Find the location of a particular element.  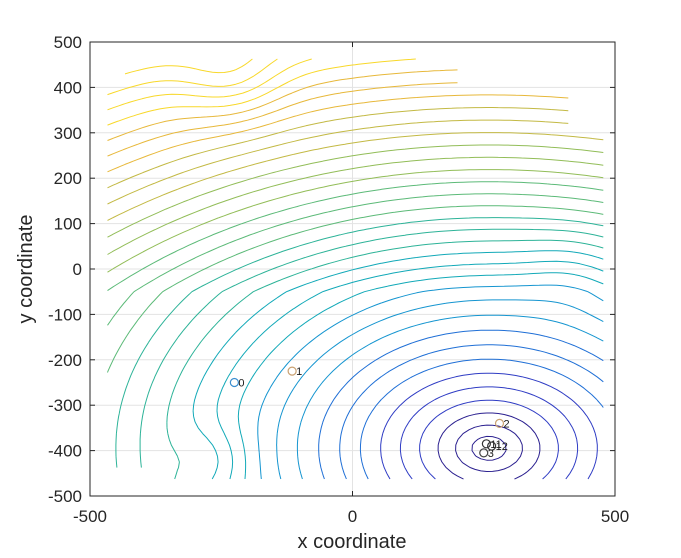

point-label: 12 is located at coordinates (502, 447).